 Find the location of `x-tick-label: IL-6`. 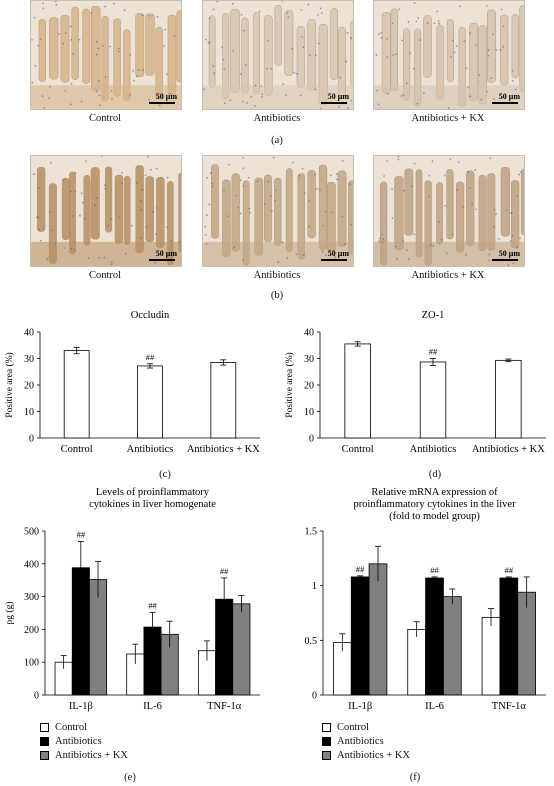

x-tick-label: IL-6 is located at coordinates (434, 706).